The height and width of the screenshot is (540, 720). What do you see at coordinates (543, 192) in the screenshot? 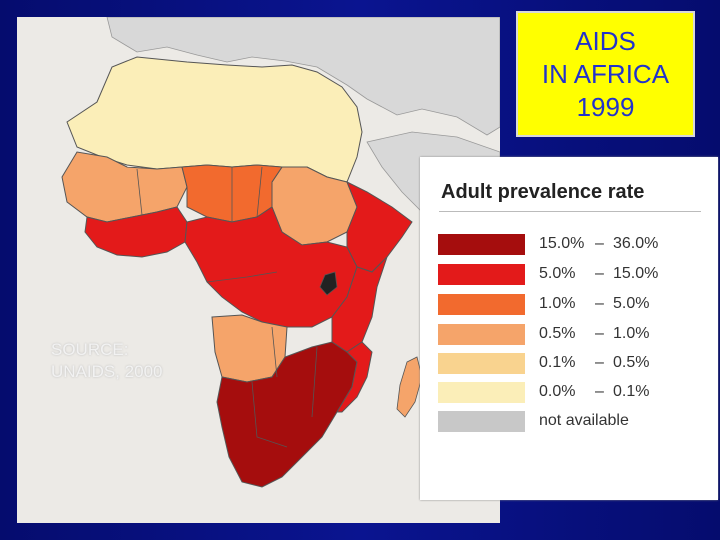
I see `legend-title: Adult prevalence rate` at bounding box center [543, 192].